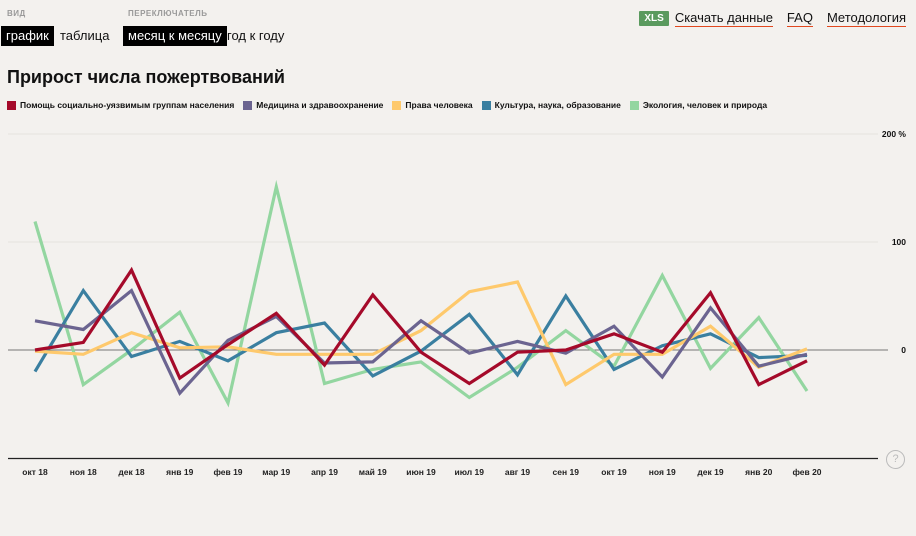 The width and height of the screenshot is (916, 536). What do you see at coordinates (614, 472) in the screenshot?
I see `x-tick-label: окт 19` at bounding box center [614, 472].